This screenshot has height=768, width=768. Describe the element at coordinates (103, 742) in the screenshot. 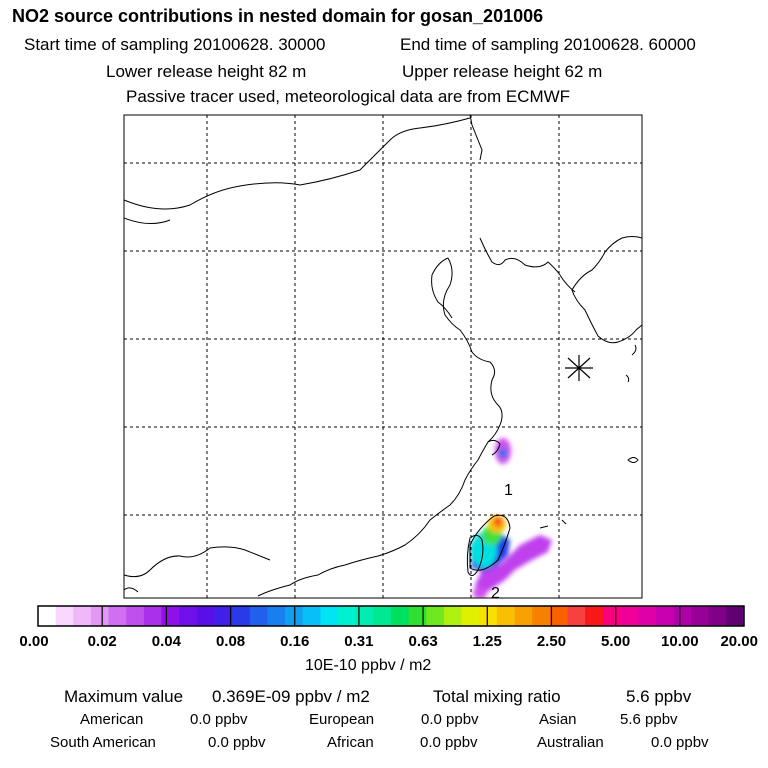

I see `region-name: South American` at that location.